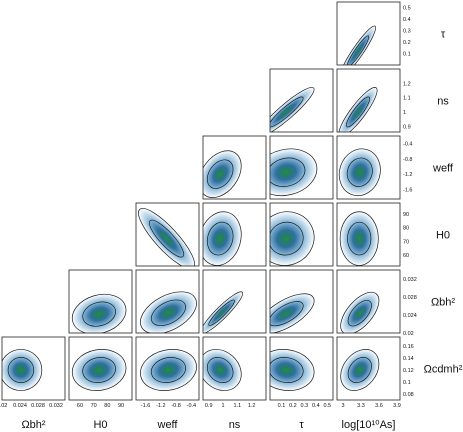 The image size is (463, 432). What do you see at coordinates (209, 406) in the screenshot?
I see `x-tick-label: 0.9` at bounding box center [209, 406].